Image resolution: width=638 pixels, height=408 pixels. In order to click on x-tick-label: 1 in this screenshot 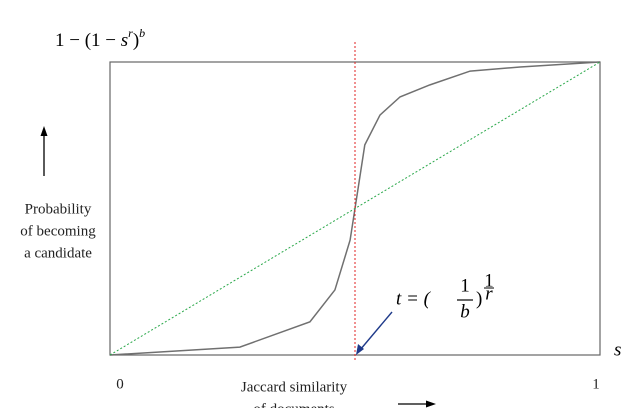, I will do `click(596, 384)`.